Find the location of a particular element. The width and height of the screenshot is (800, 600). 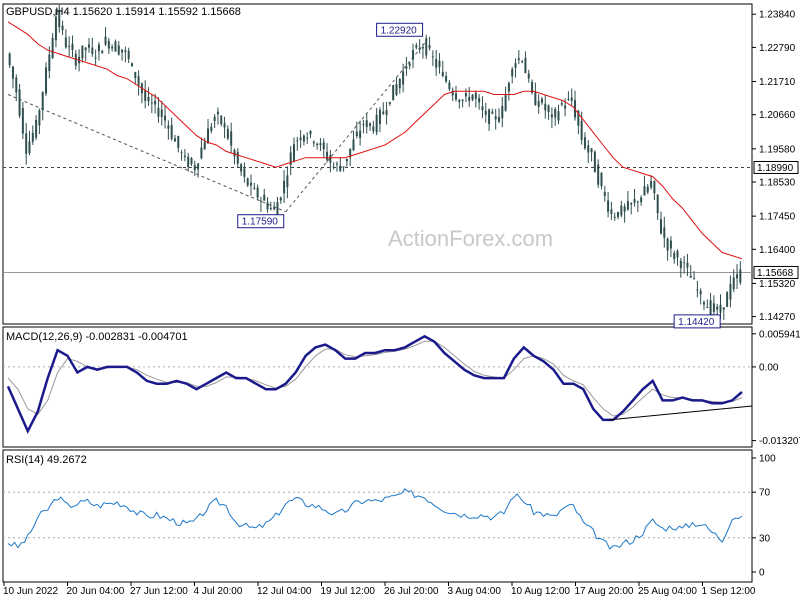

rsi-y-tick-label: 30 is located at coordinates (765, 538).